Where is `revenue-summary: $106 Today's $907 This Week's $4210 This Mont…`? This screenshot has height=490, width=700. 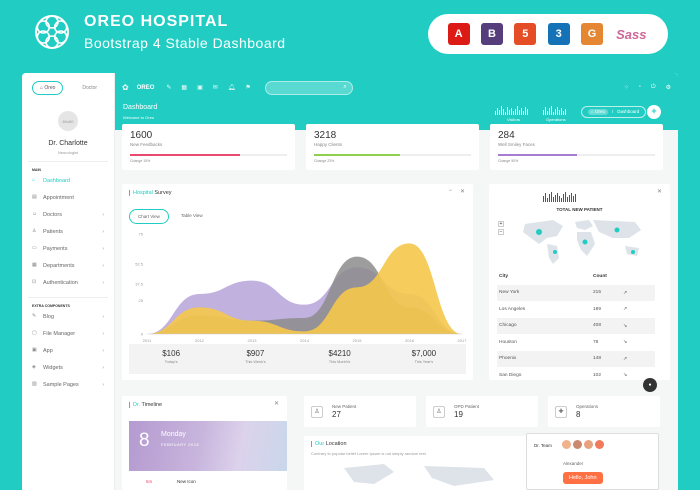
revenue-summary: $106 Today's $907 This Week's $4210 This Mont… is located at coordinates (297, 359).